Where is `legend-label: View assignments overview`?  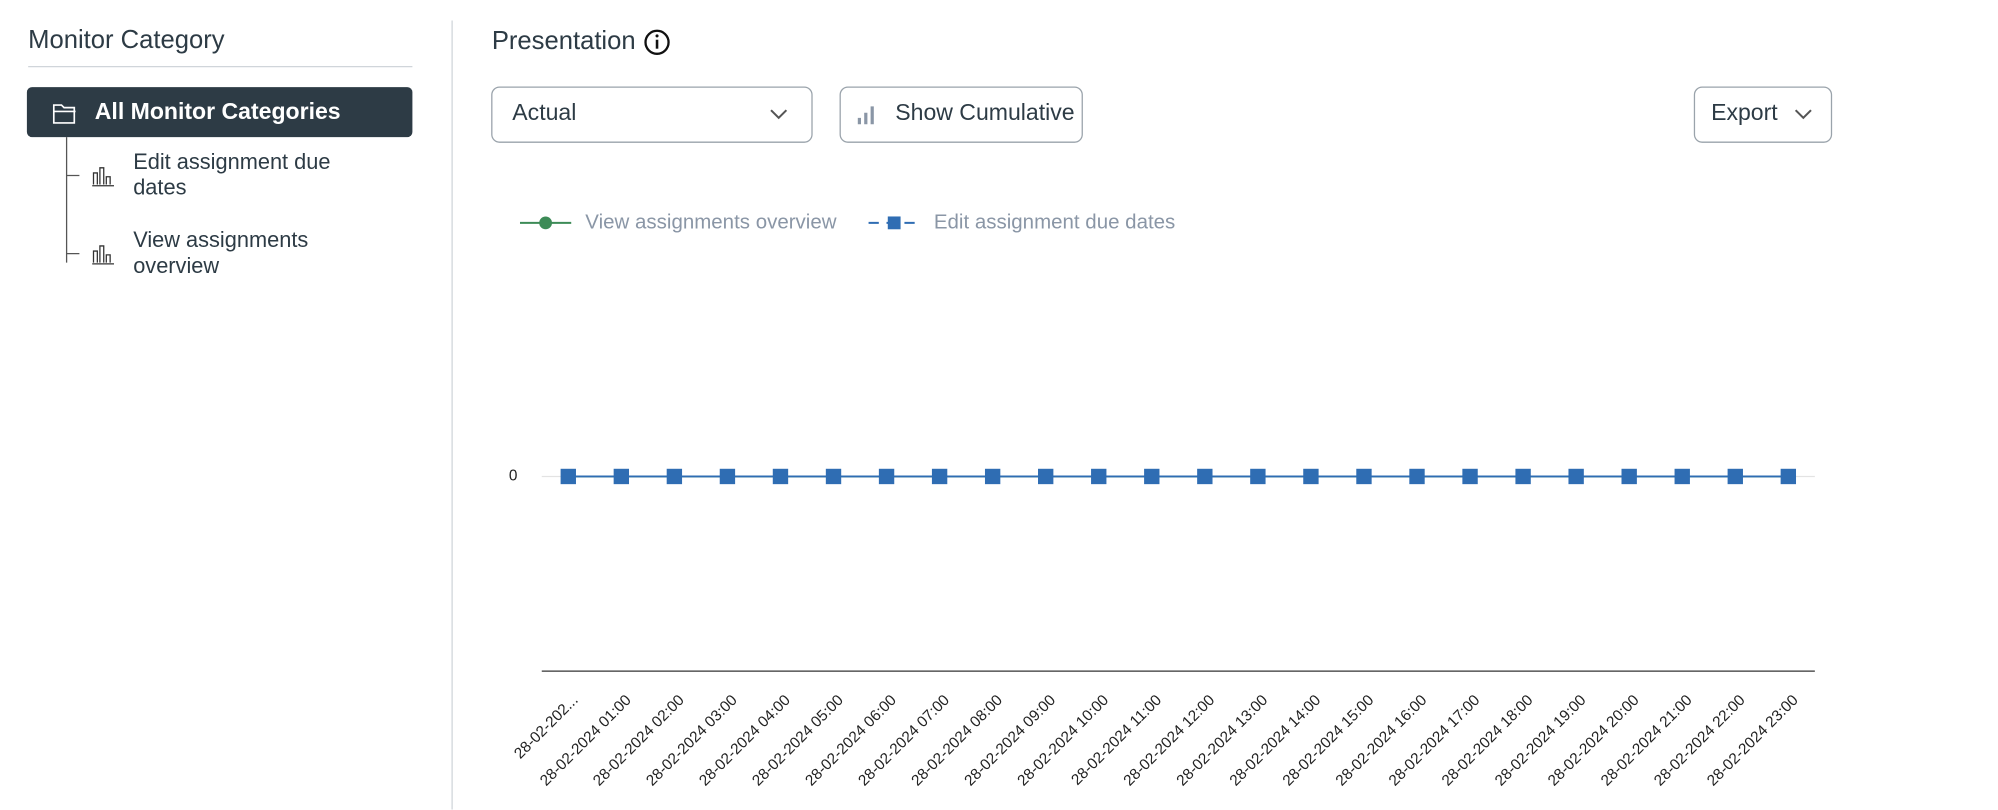 legend-label: View assignments overview is located at coordinates (710, 221).